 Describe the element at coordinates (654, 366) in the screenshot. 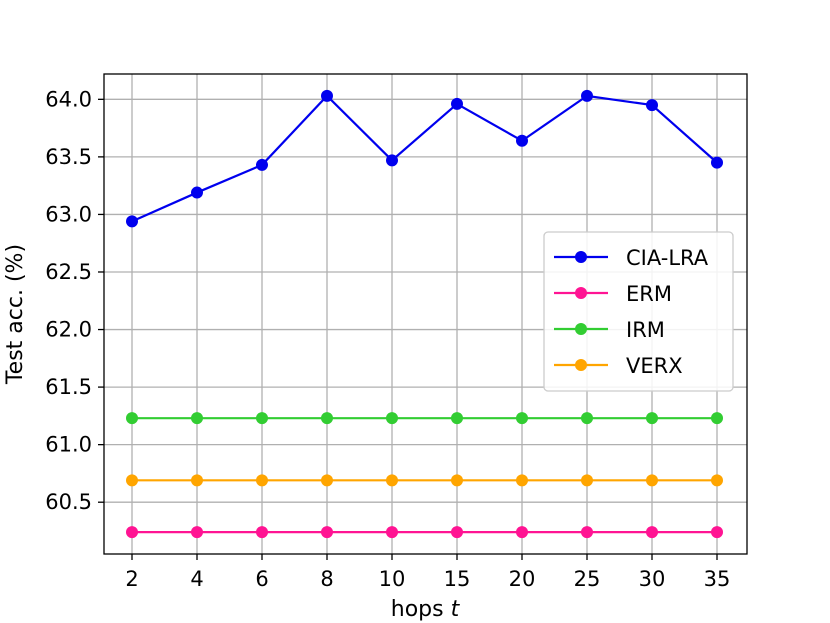

I see `legend-label: VERX` at that location.